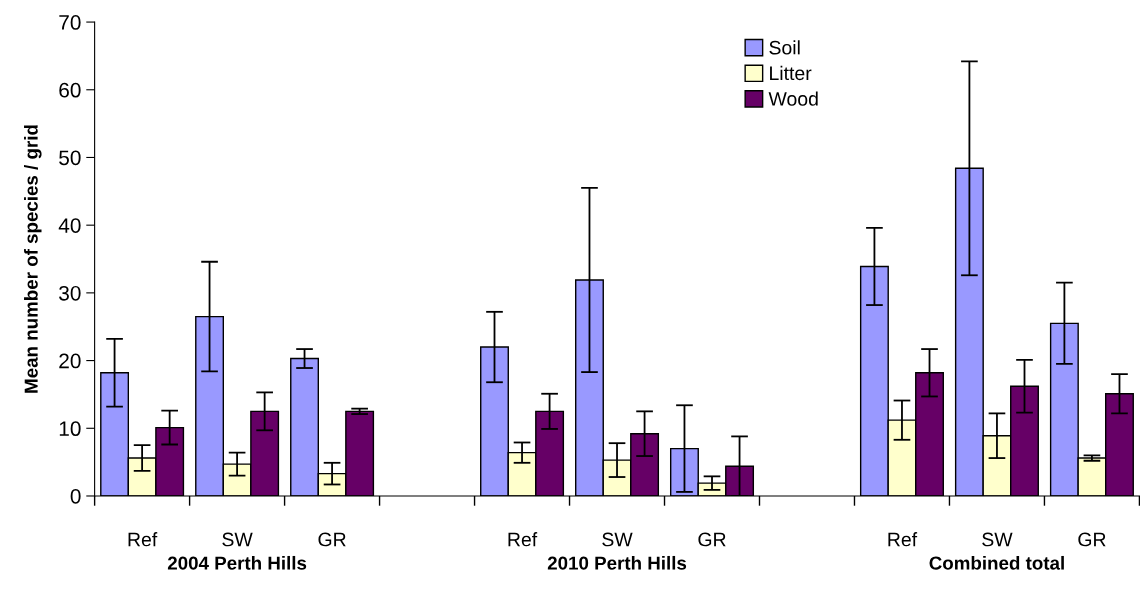  Describe the element at coordinates (69, 225) in the screenshot. I see `y-tick-label: 40` at that location.